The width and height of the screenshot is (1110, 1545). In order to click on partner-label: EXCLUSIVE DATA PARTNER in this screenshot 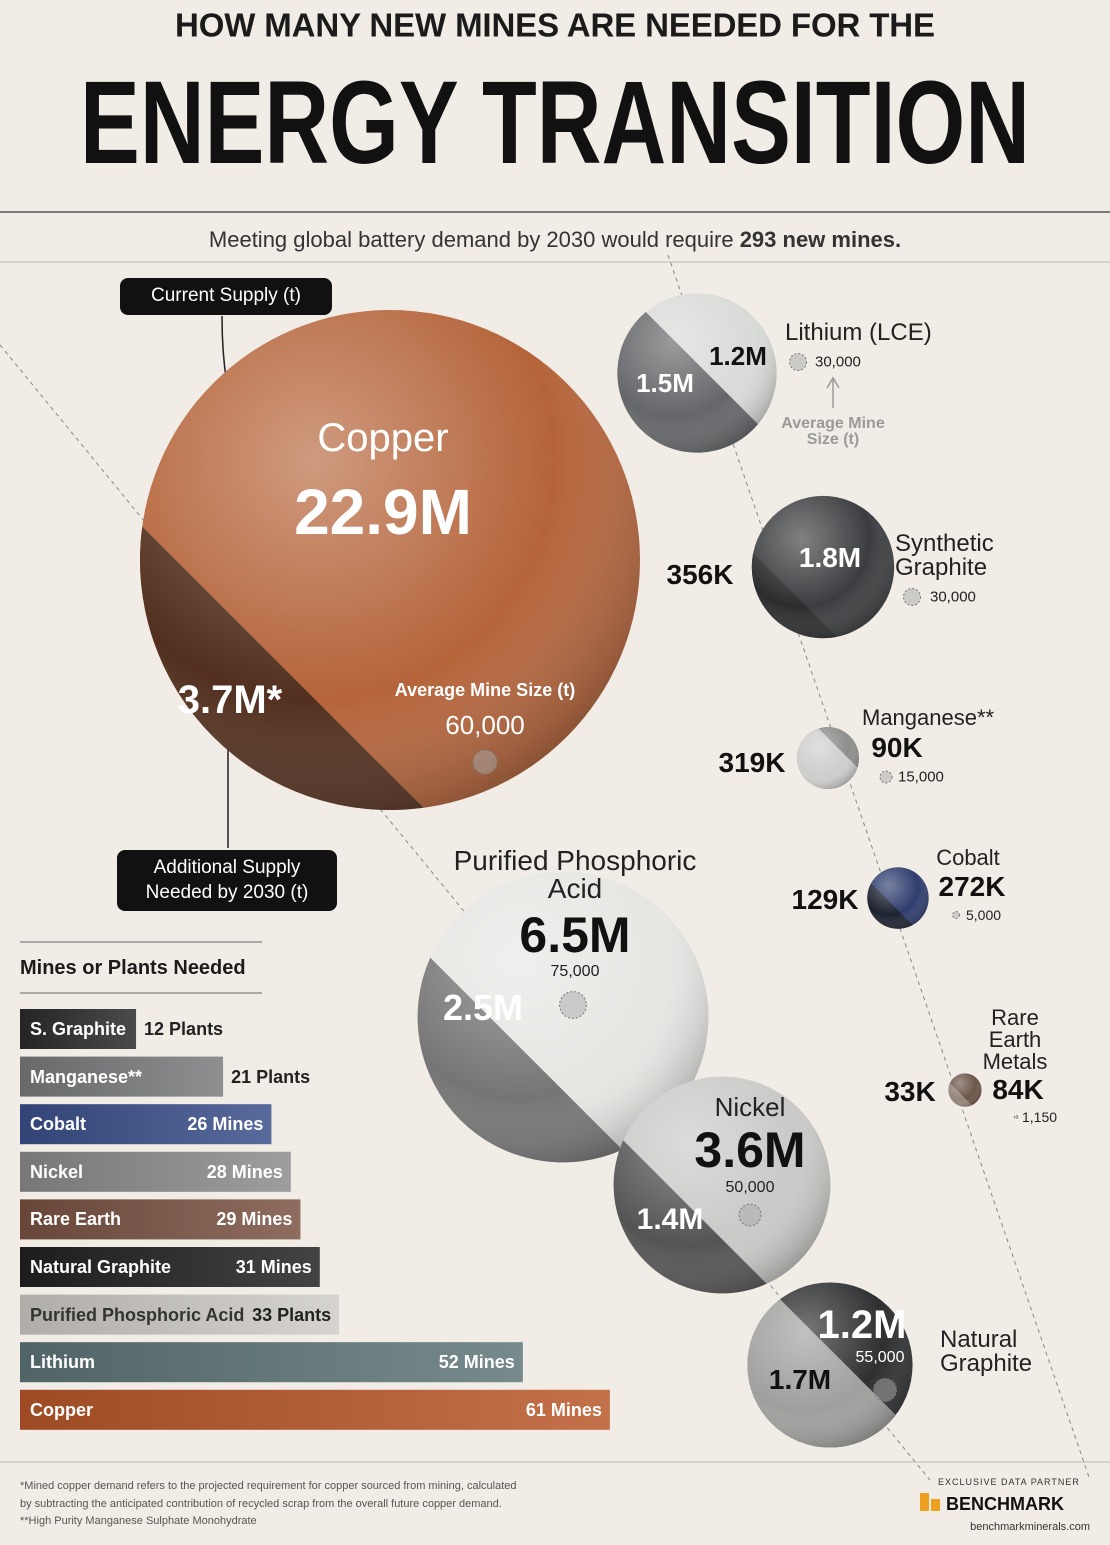, I will do `click(1009, 1482)`.